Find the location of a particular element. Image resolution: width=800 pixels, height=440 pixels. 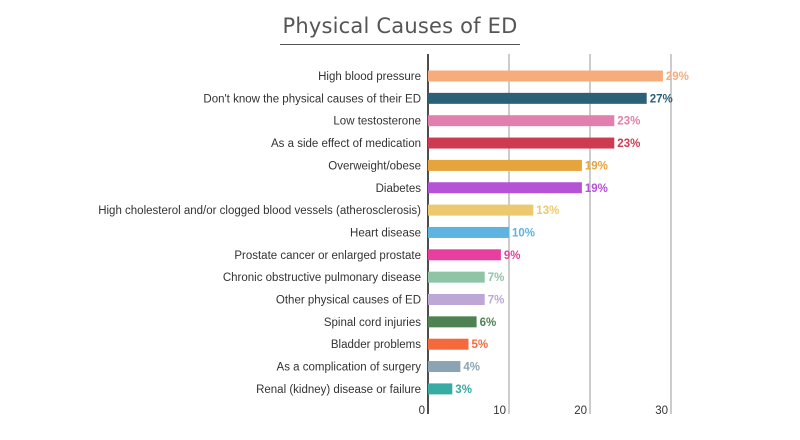

x-tick-label-10: 10 is located at coordinates (499, 411).